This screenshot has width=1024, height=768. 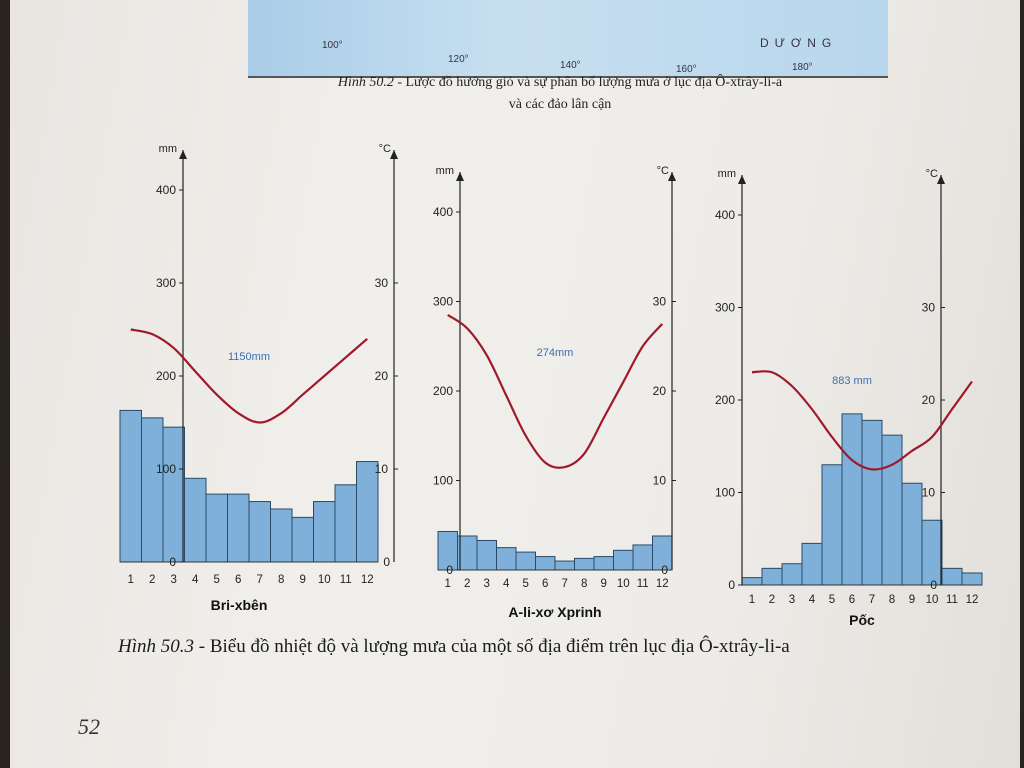 I want to click on map-lon-label: 120°, so click(x=458, y=59).